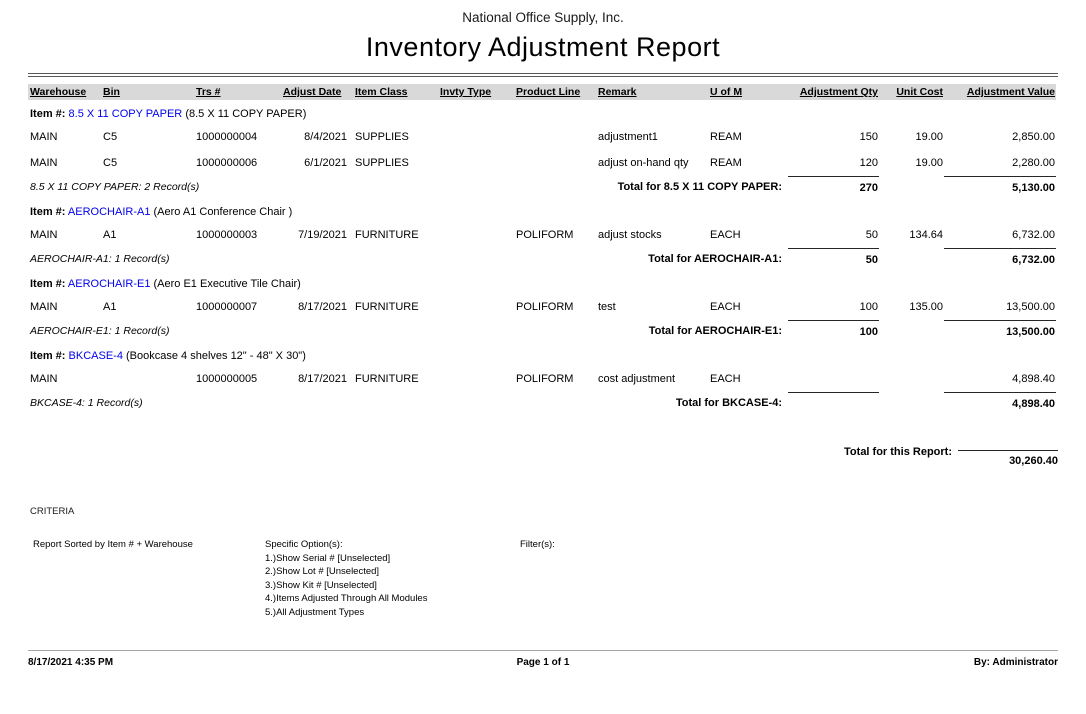 The width and height of the screenshot is (1086, 714). Describe the element at coordinates (109, 284) in the screenshot. I see `item-code-link: AEROCHAIR-E1` at that location.